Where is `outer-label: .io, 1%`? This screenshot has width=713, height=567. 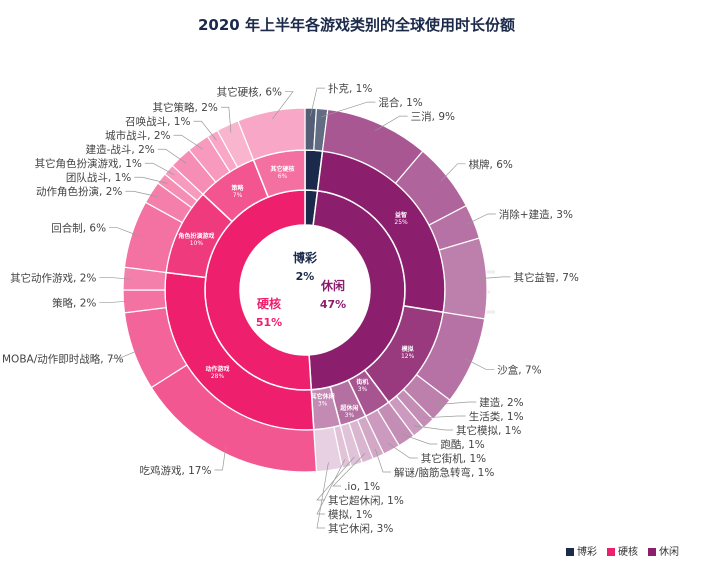
outer-label: .io, 1% is located at coordinates (362, 487).